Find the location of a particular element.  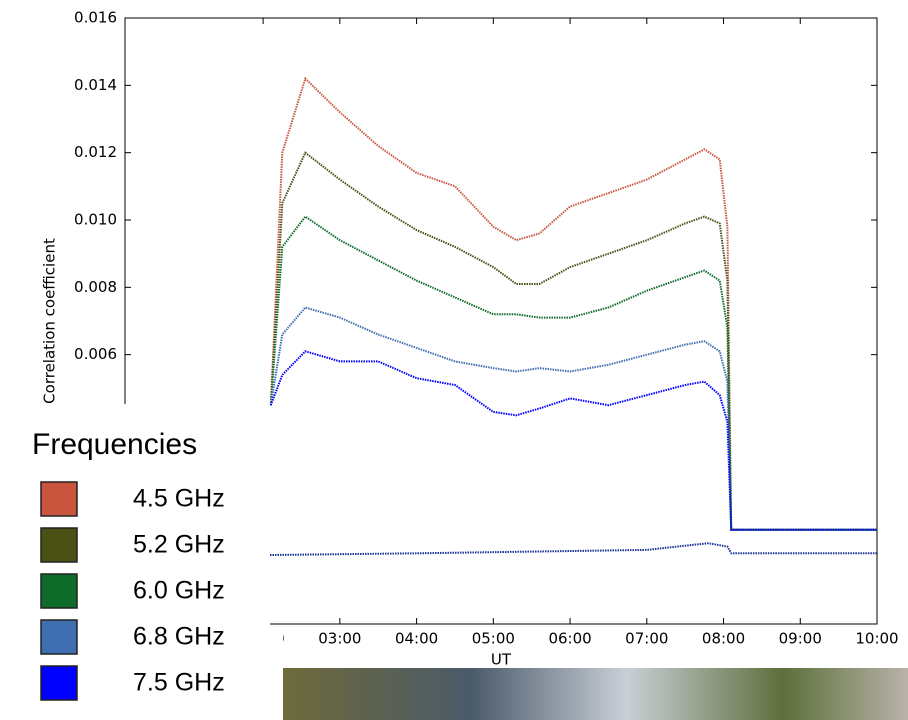

y-axis-label: Correlation coefficient is located at coordinates (50, 321).